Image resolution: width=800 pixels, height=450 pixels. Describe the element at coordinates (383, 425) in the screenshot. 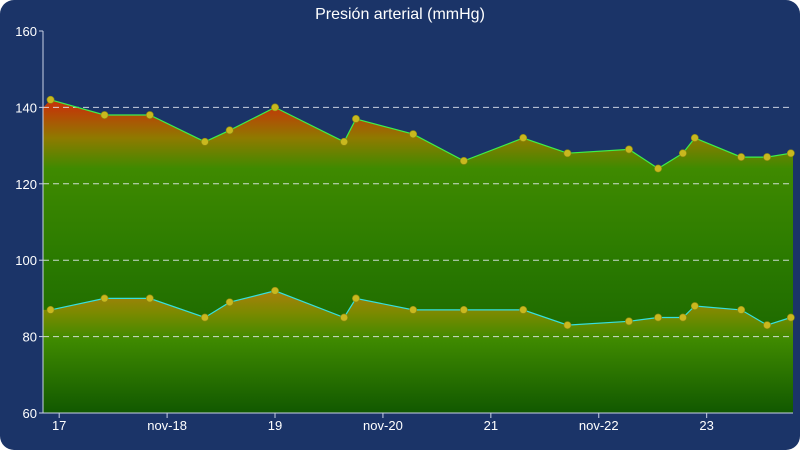

I see `x-tick-label: nov-20` at that location.